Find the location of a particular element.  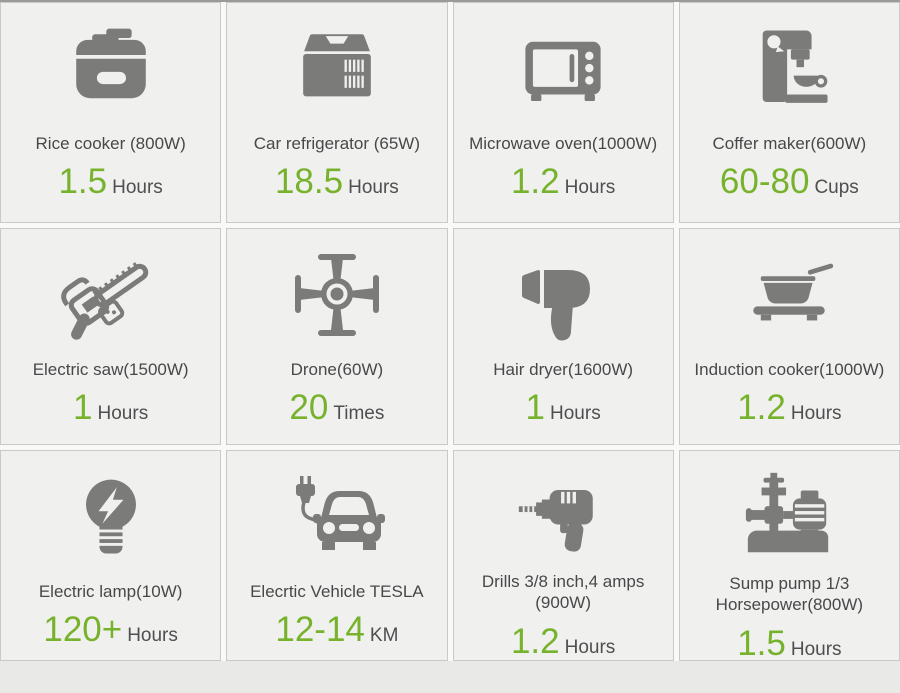

appliance-label: Sump pump 1/3 Horsepower(800W) is located at coordinates (789, 594).